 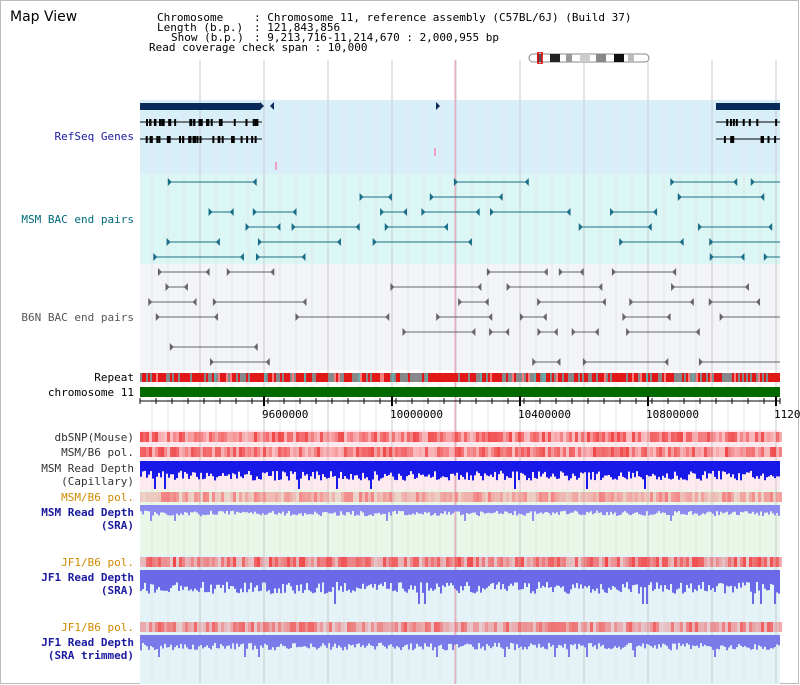 What do you see at coordinates (97, 452) in the screenshot?
I see `track-label-msm-b6-pol: MSM/B6 pol.` at bounding box center [97, 452].